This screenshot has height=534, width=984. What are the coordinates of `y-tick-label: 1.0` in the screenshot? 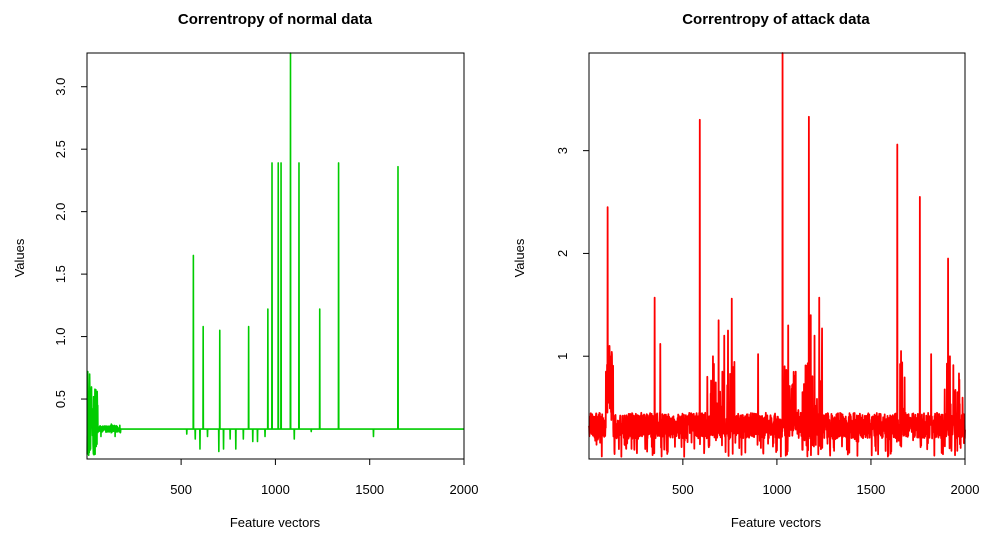 It's located at (60, 337).